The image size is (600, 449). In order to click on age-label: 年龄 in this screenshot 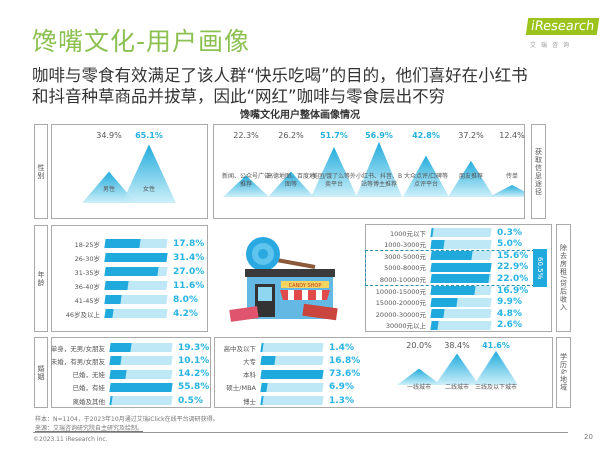, I will do `click(41, 278)`.